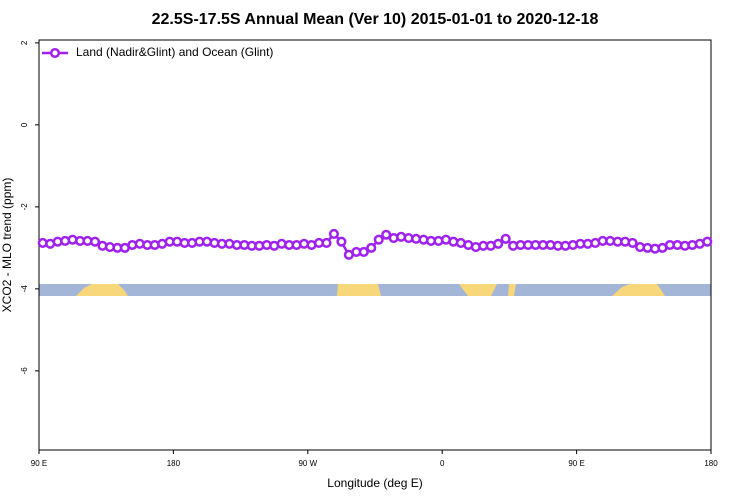  Describe the element at coordinates (24, 371) in the screenshot. I see `y-tick-label: -6` at that location.